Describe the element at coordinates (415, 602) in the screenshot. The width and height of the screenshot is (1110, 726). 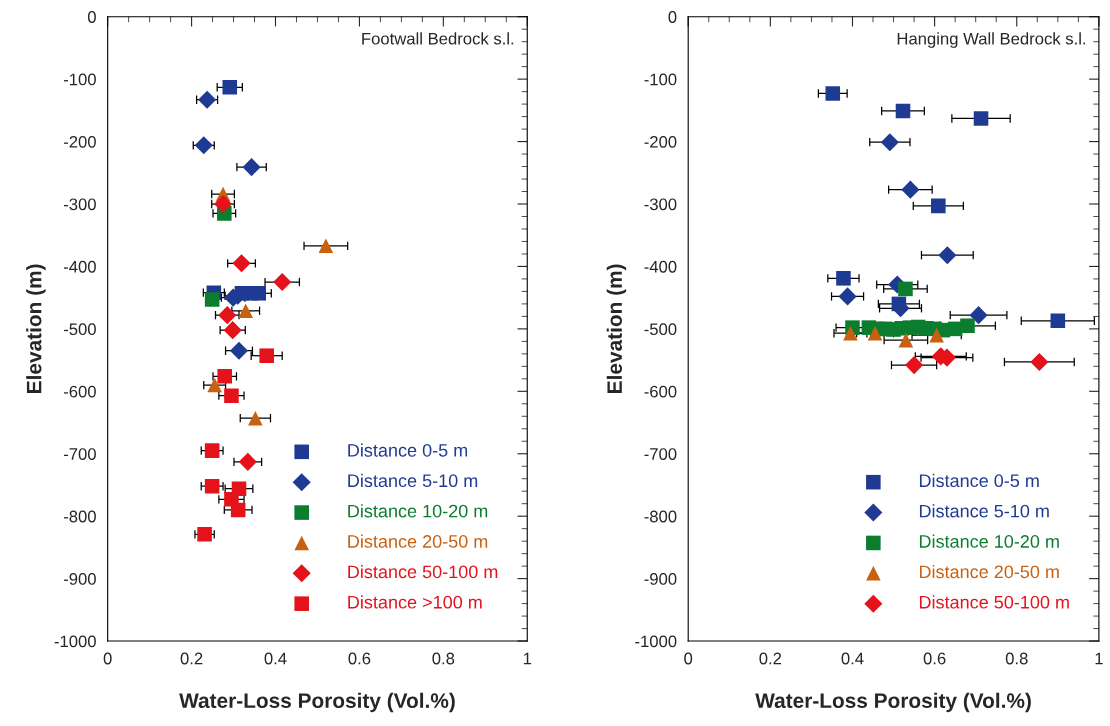
I see `legend-label: Distance >100 m` at that location.